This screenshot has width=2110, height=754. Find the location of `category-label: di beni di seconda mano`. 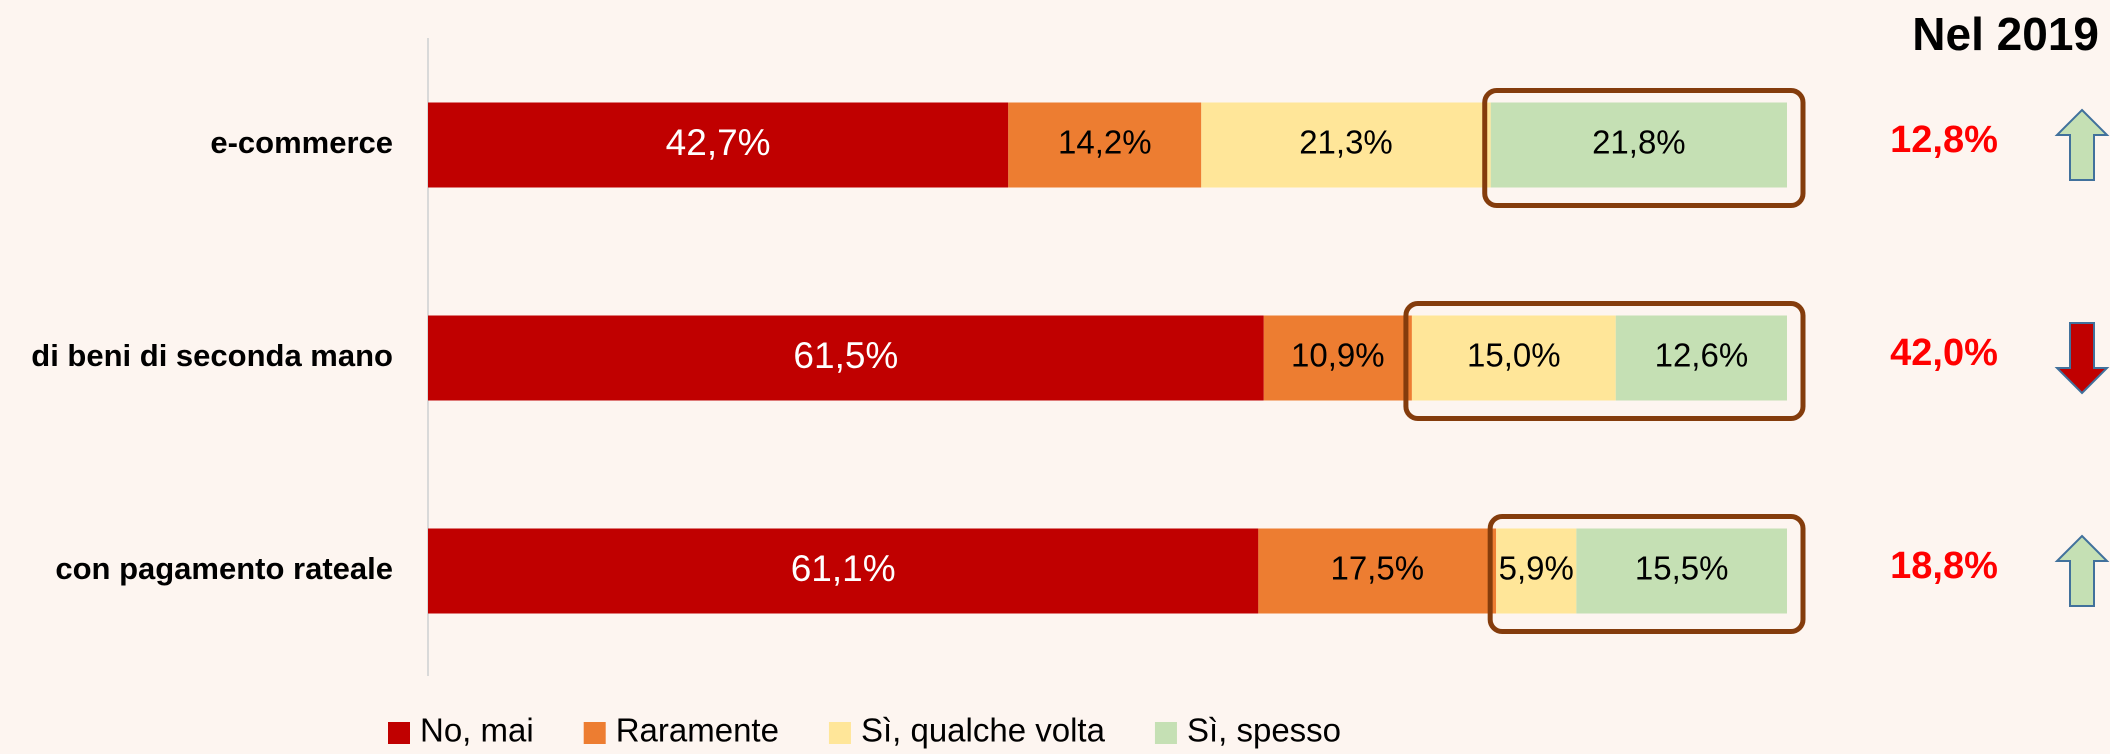

category-label: di beni di seconda mano is located at coordinates (212, 355).